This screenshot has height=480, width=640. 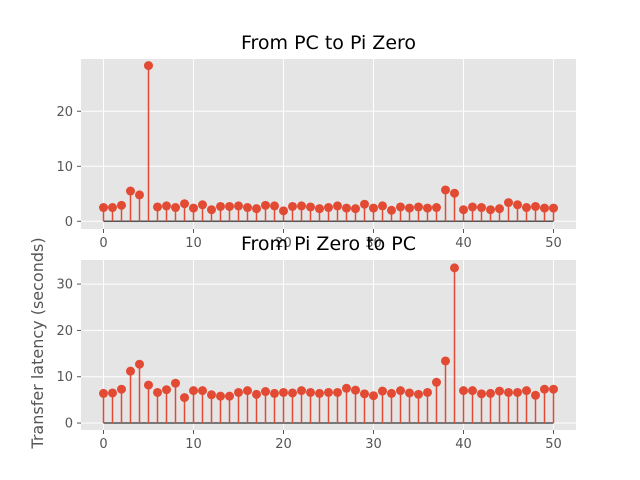 I want to click on y-tick-label: 30, so click(x=64, y=285).